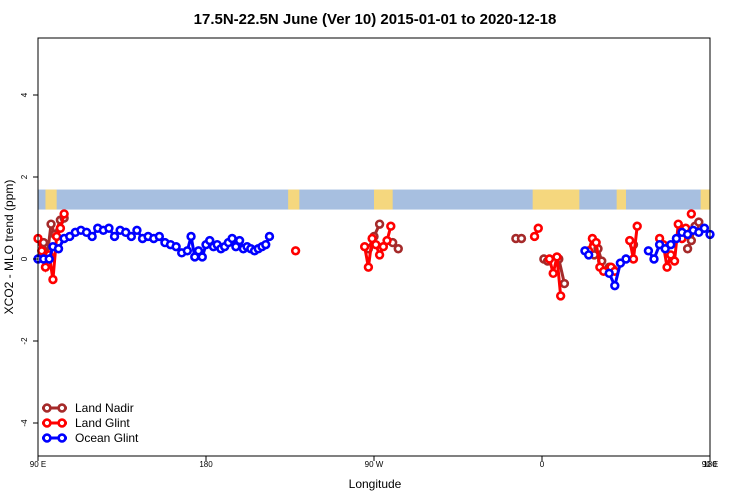 Image resolution: width=750 pixels, height=500 pixels. I want to click on series-ocean-glint, so click(374, 257).